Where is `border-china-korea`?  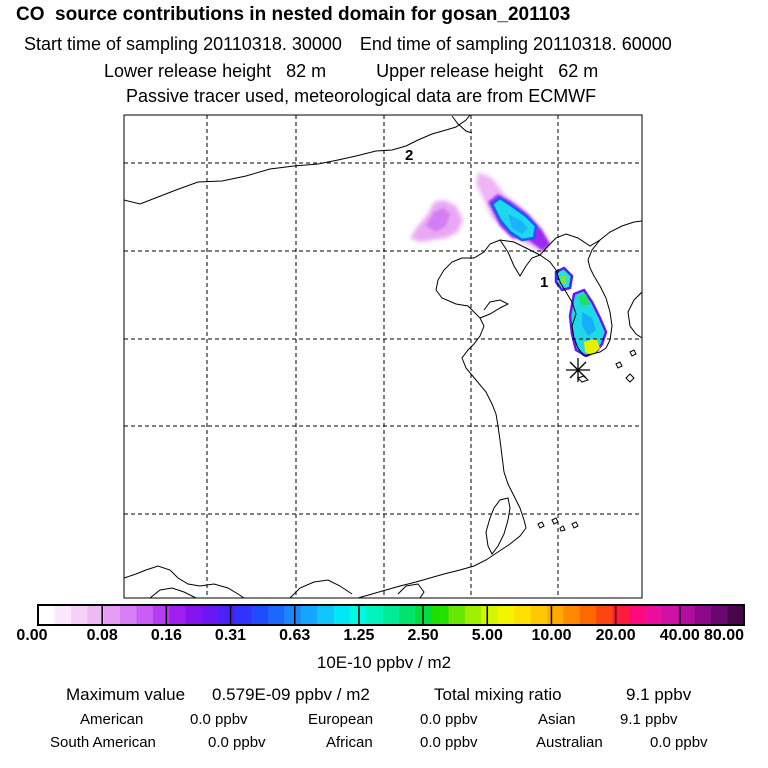
border-china-korea is located at coordinates (570, 244).